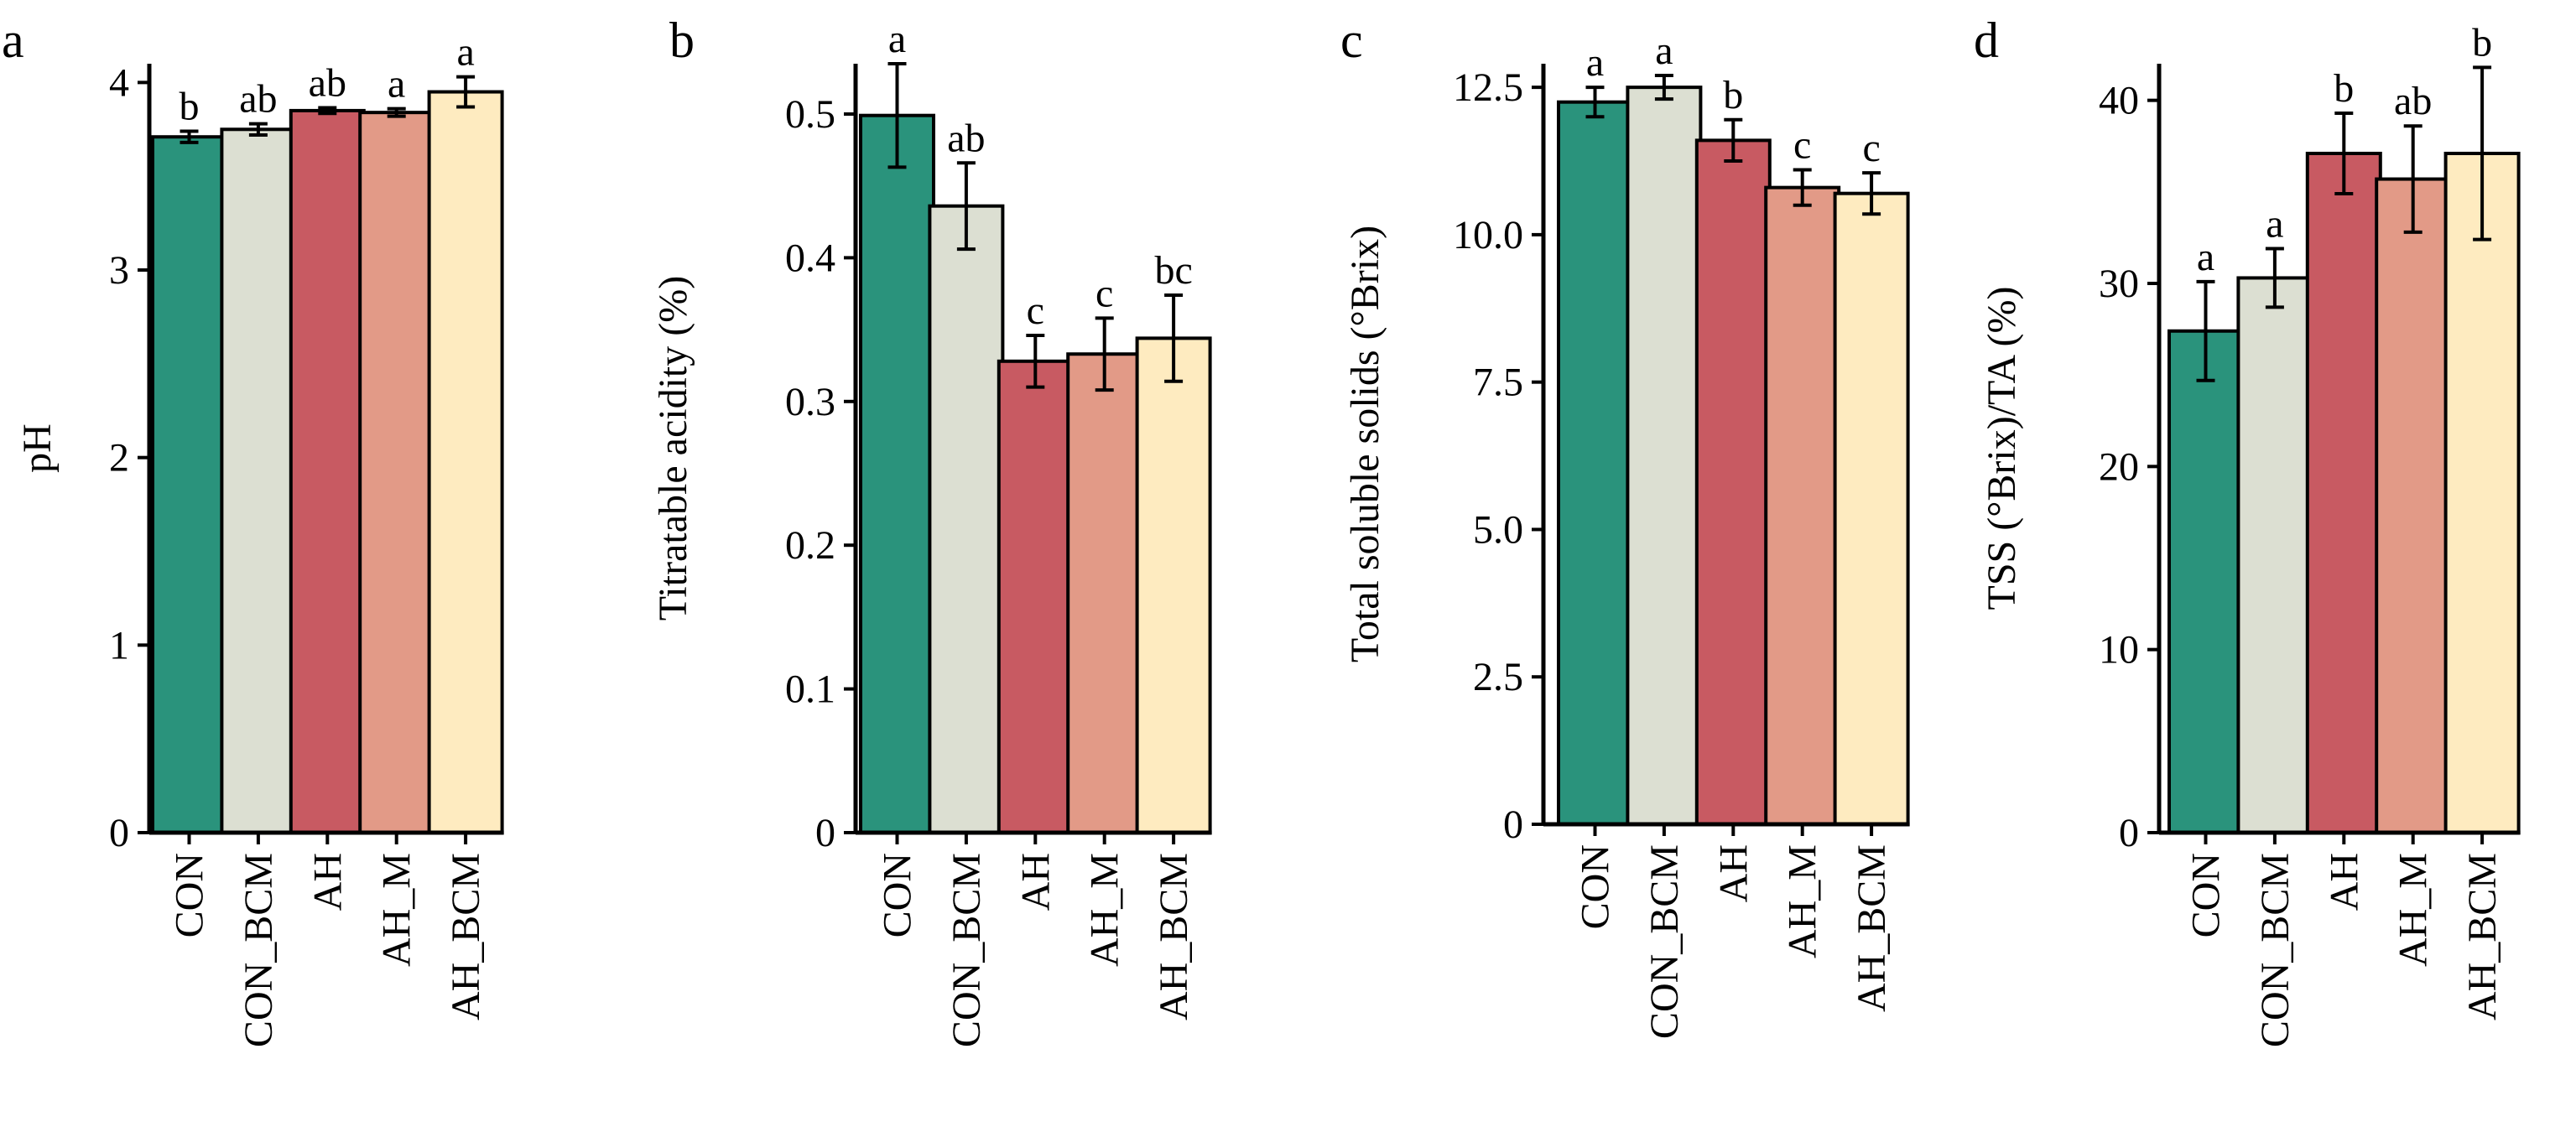 The image size is (2576, 1132). What do you see at coordinates (810, 258) in the screenshot?
I see `y-tick-label: 0.4` at bounding box center [810, 258].